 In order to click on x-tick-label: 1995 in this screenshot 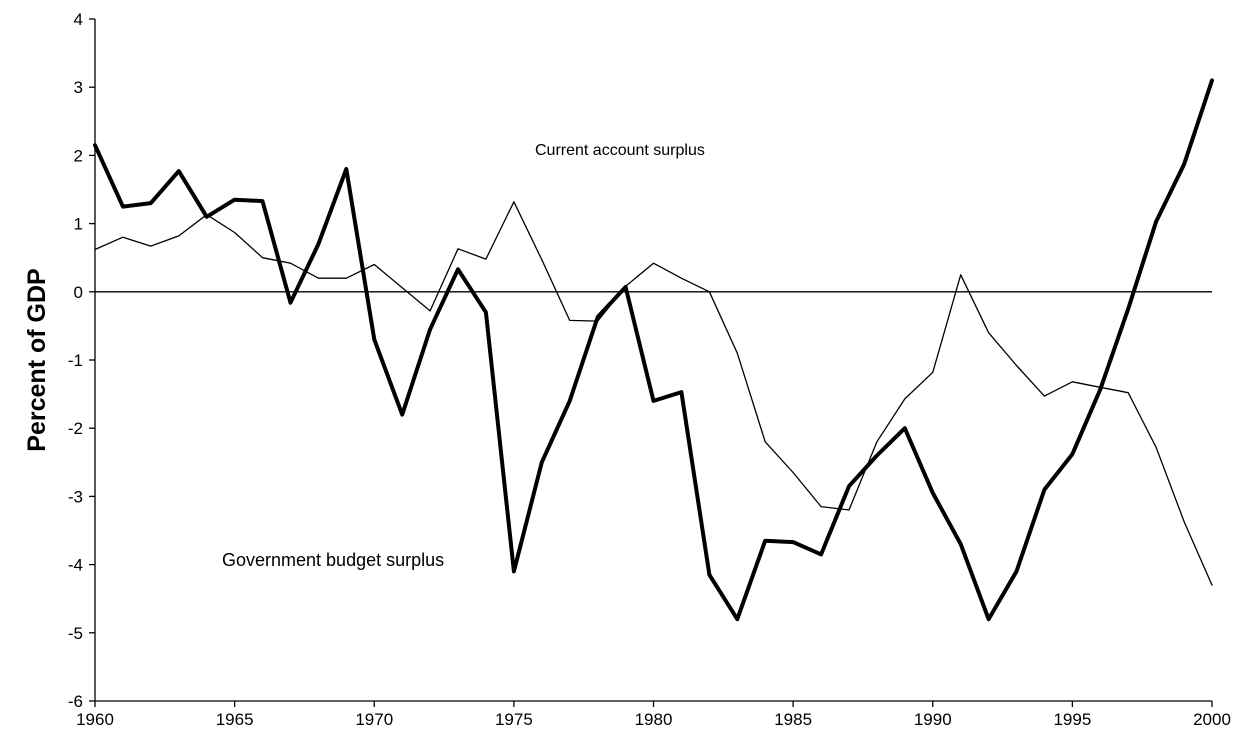, I will do `click(1072, 719)`.